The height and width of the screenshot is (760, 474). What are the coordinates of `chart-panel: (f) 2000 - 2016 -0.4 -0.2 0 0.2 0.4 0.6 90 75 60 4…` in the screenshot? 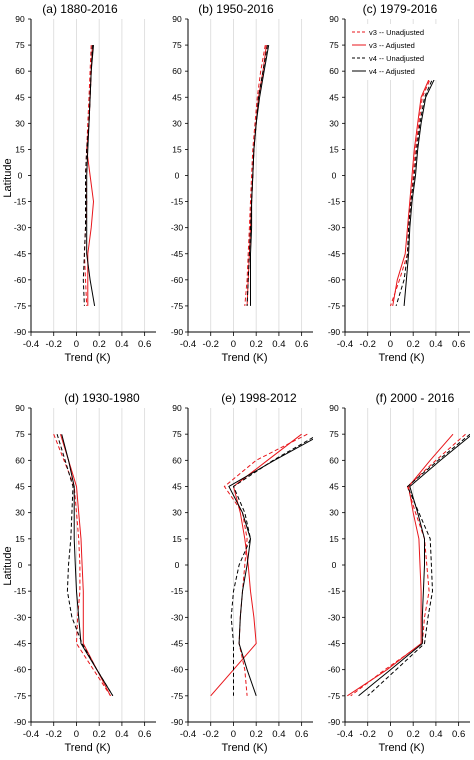 It's located at (399, 572).